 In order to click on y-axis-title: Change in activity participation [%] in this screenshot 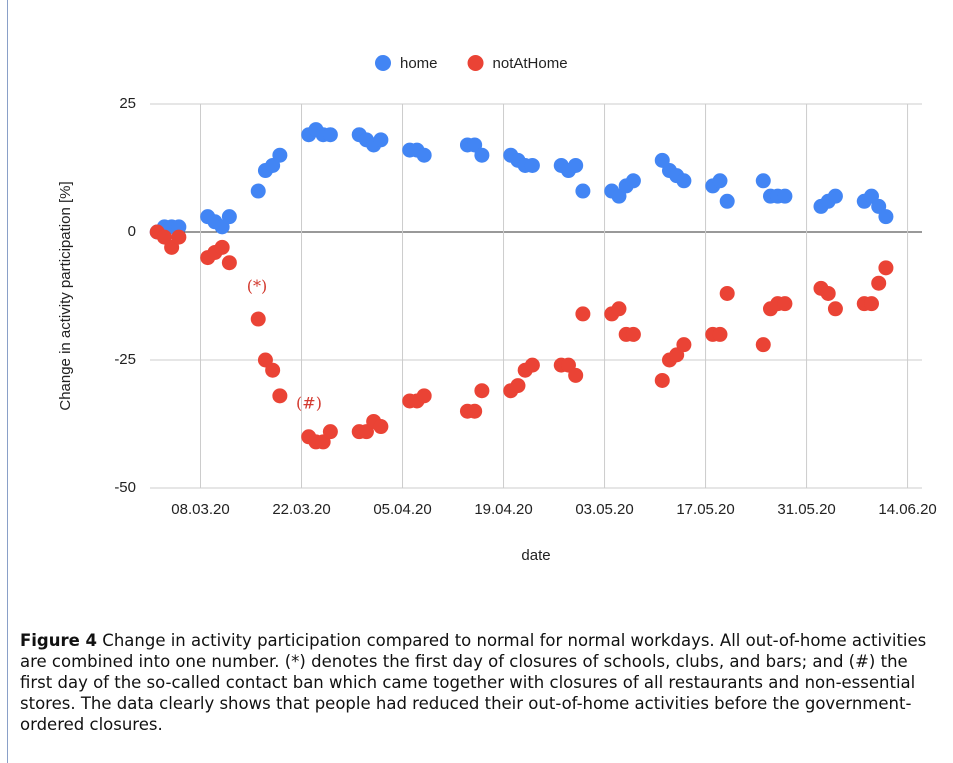, I will do `click(65, 295)`.